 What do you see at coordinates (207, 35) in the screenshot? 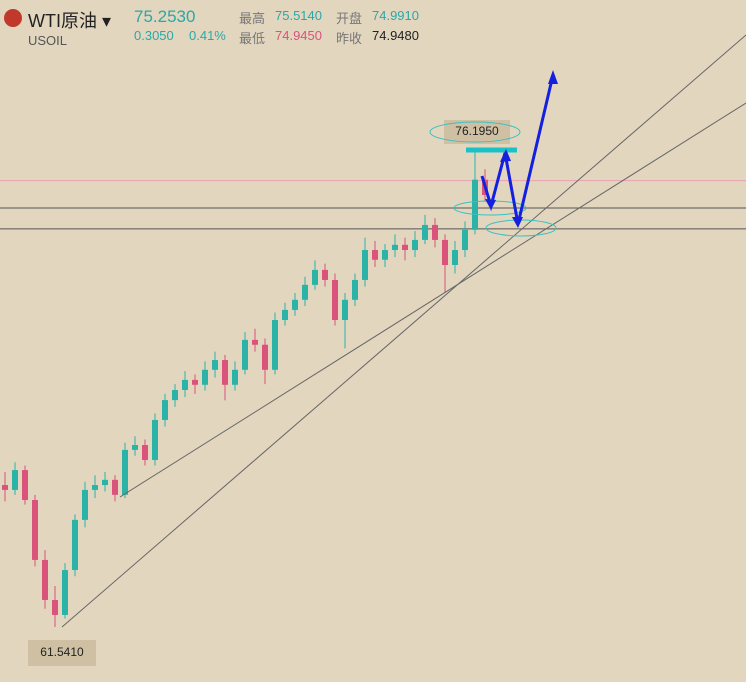
I see `change-pct: 0.41%` at bounding box center [207, 35].